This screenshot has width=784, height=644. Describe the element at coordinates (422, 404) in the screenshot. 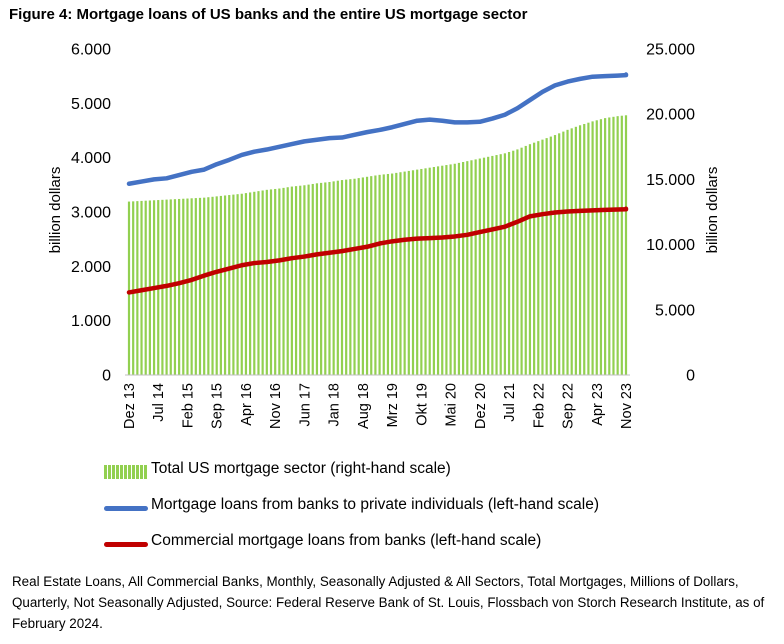

I see `x-tick-label: Okt 19` at that location.